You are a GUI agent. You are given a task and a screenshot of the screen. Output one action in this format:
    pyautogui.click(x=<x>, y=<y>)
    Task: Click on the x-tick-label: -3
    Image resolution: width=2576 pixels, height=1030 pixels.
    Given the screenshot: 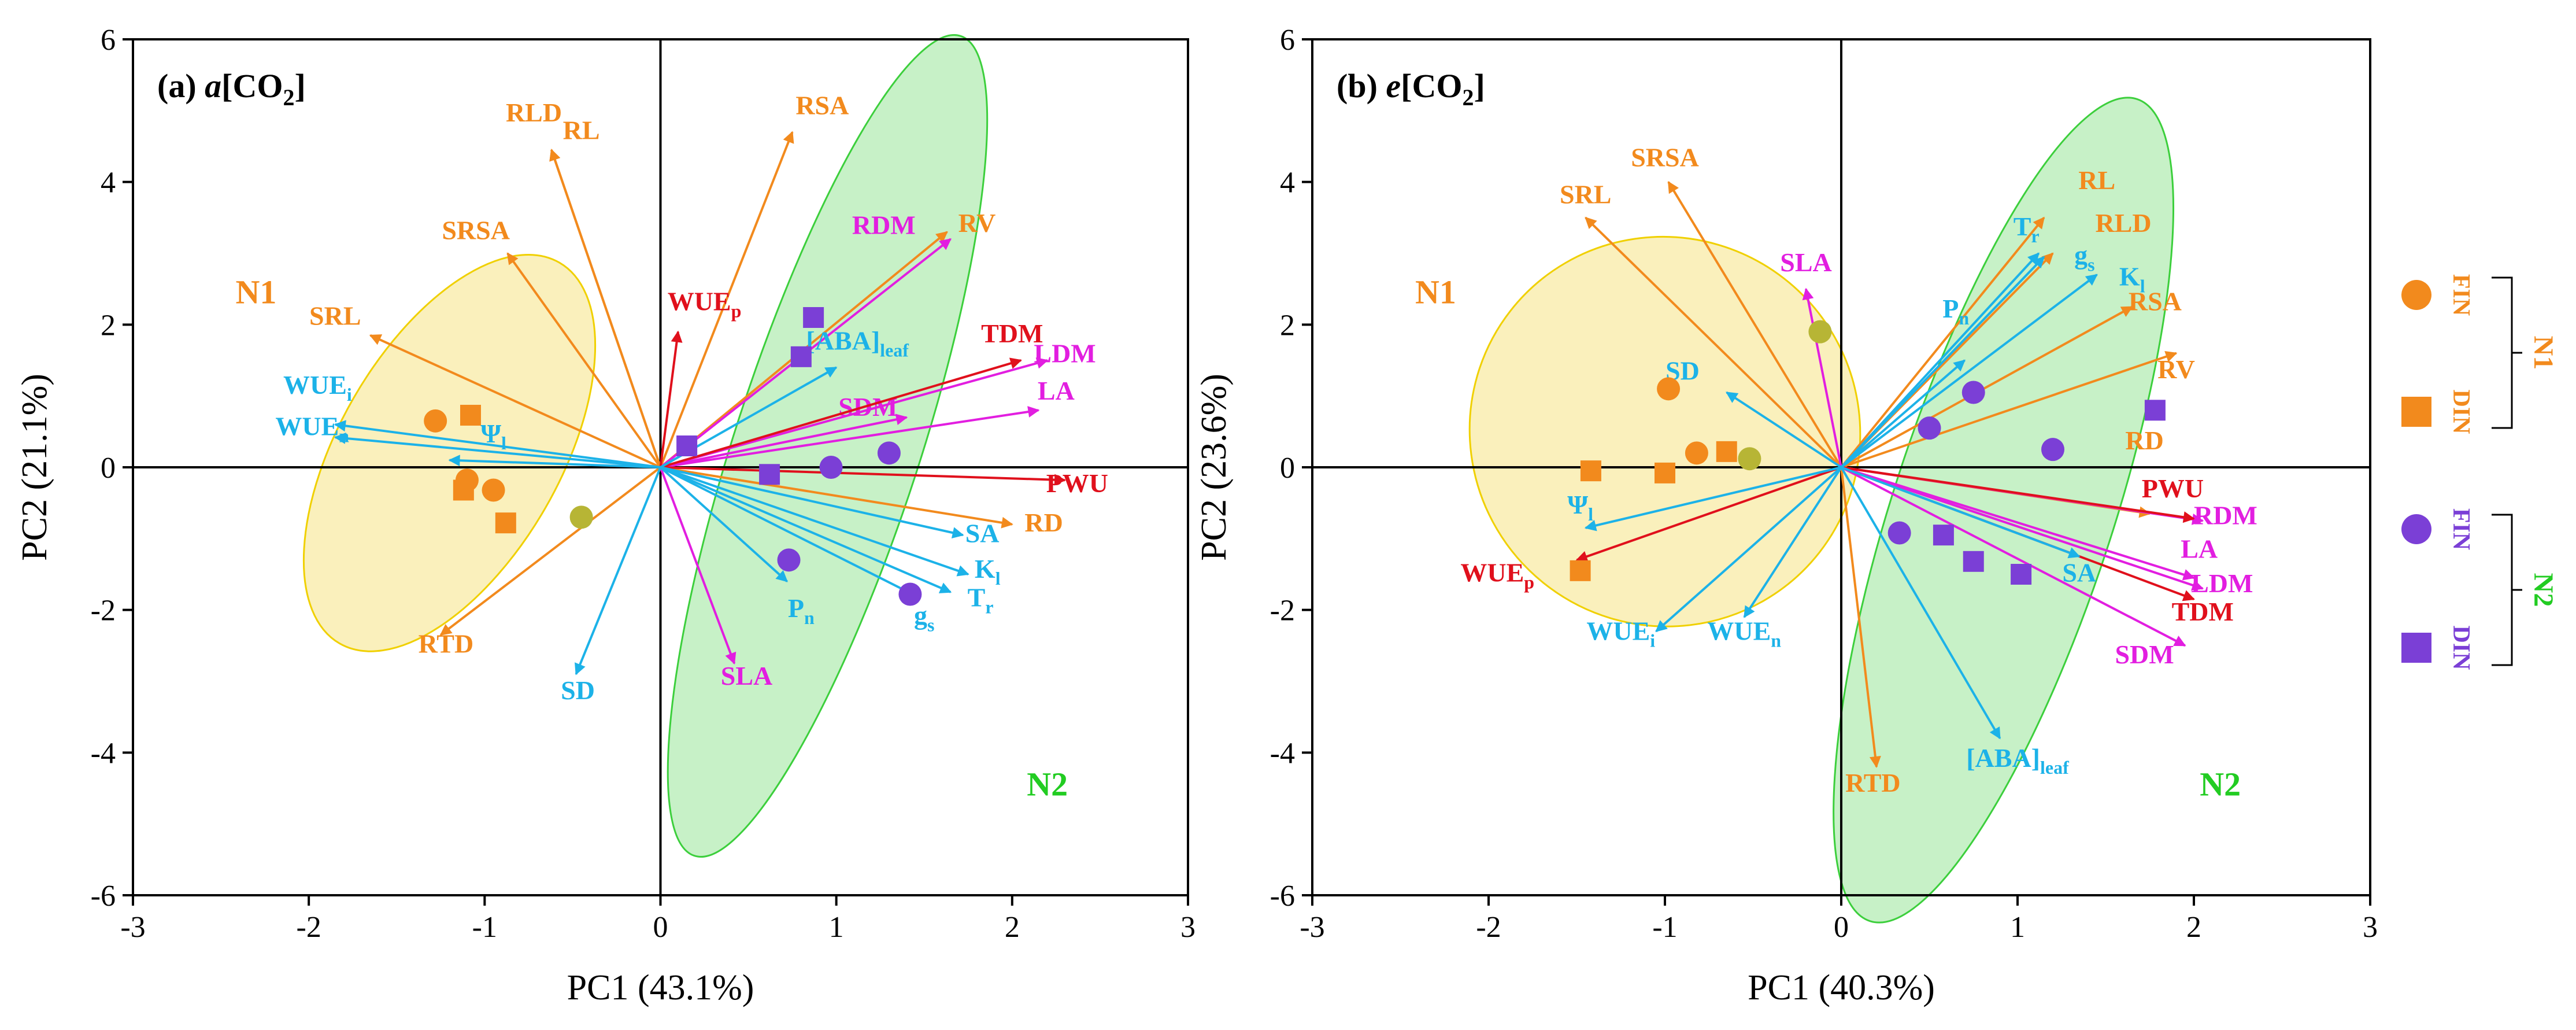 What is the action you would take?
    pyautogui.click(x=132, y=927)
    